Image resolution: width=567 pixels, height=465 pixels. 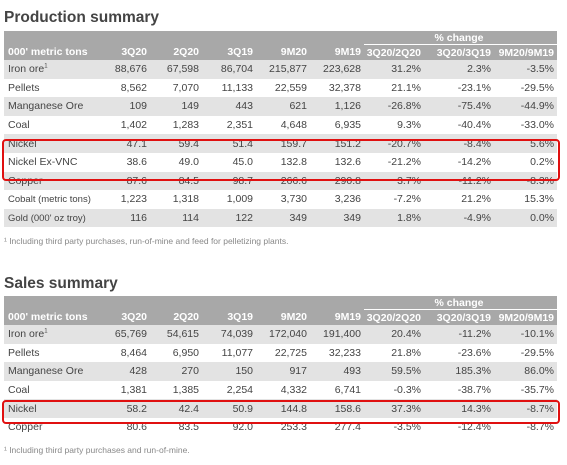 I want to click on row-label: Pellets, so click(x=53, y=88).